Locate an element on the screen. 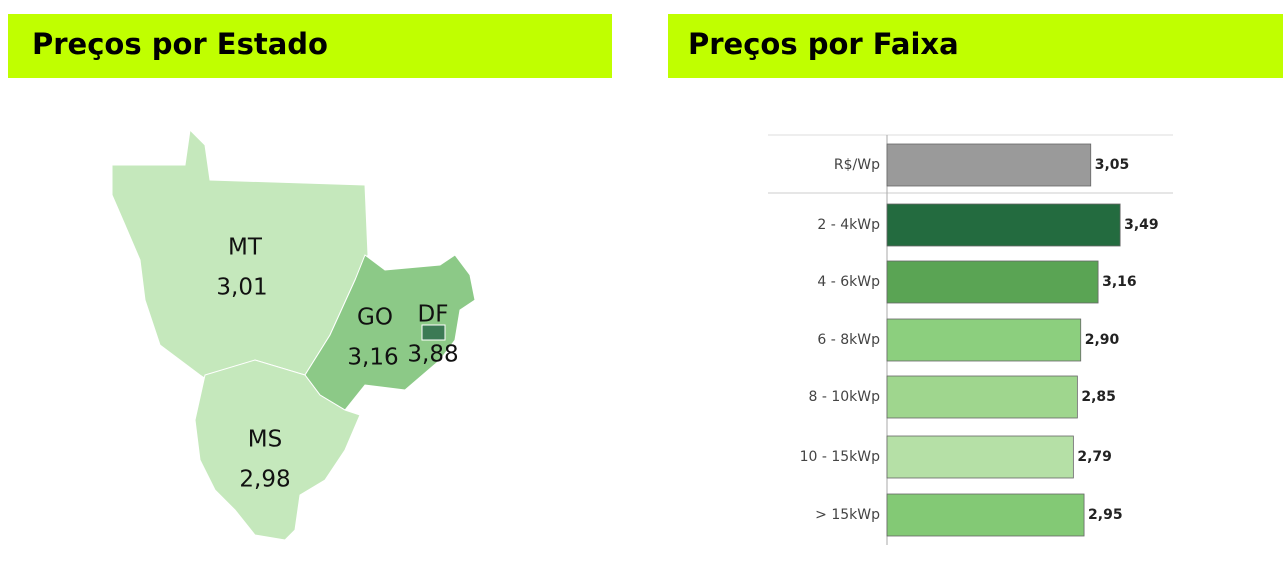 The height and width of the screenshot is (563, 1287). value-label: 3,16 is located at coordinates (1119, 282).